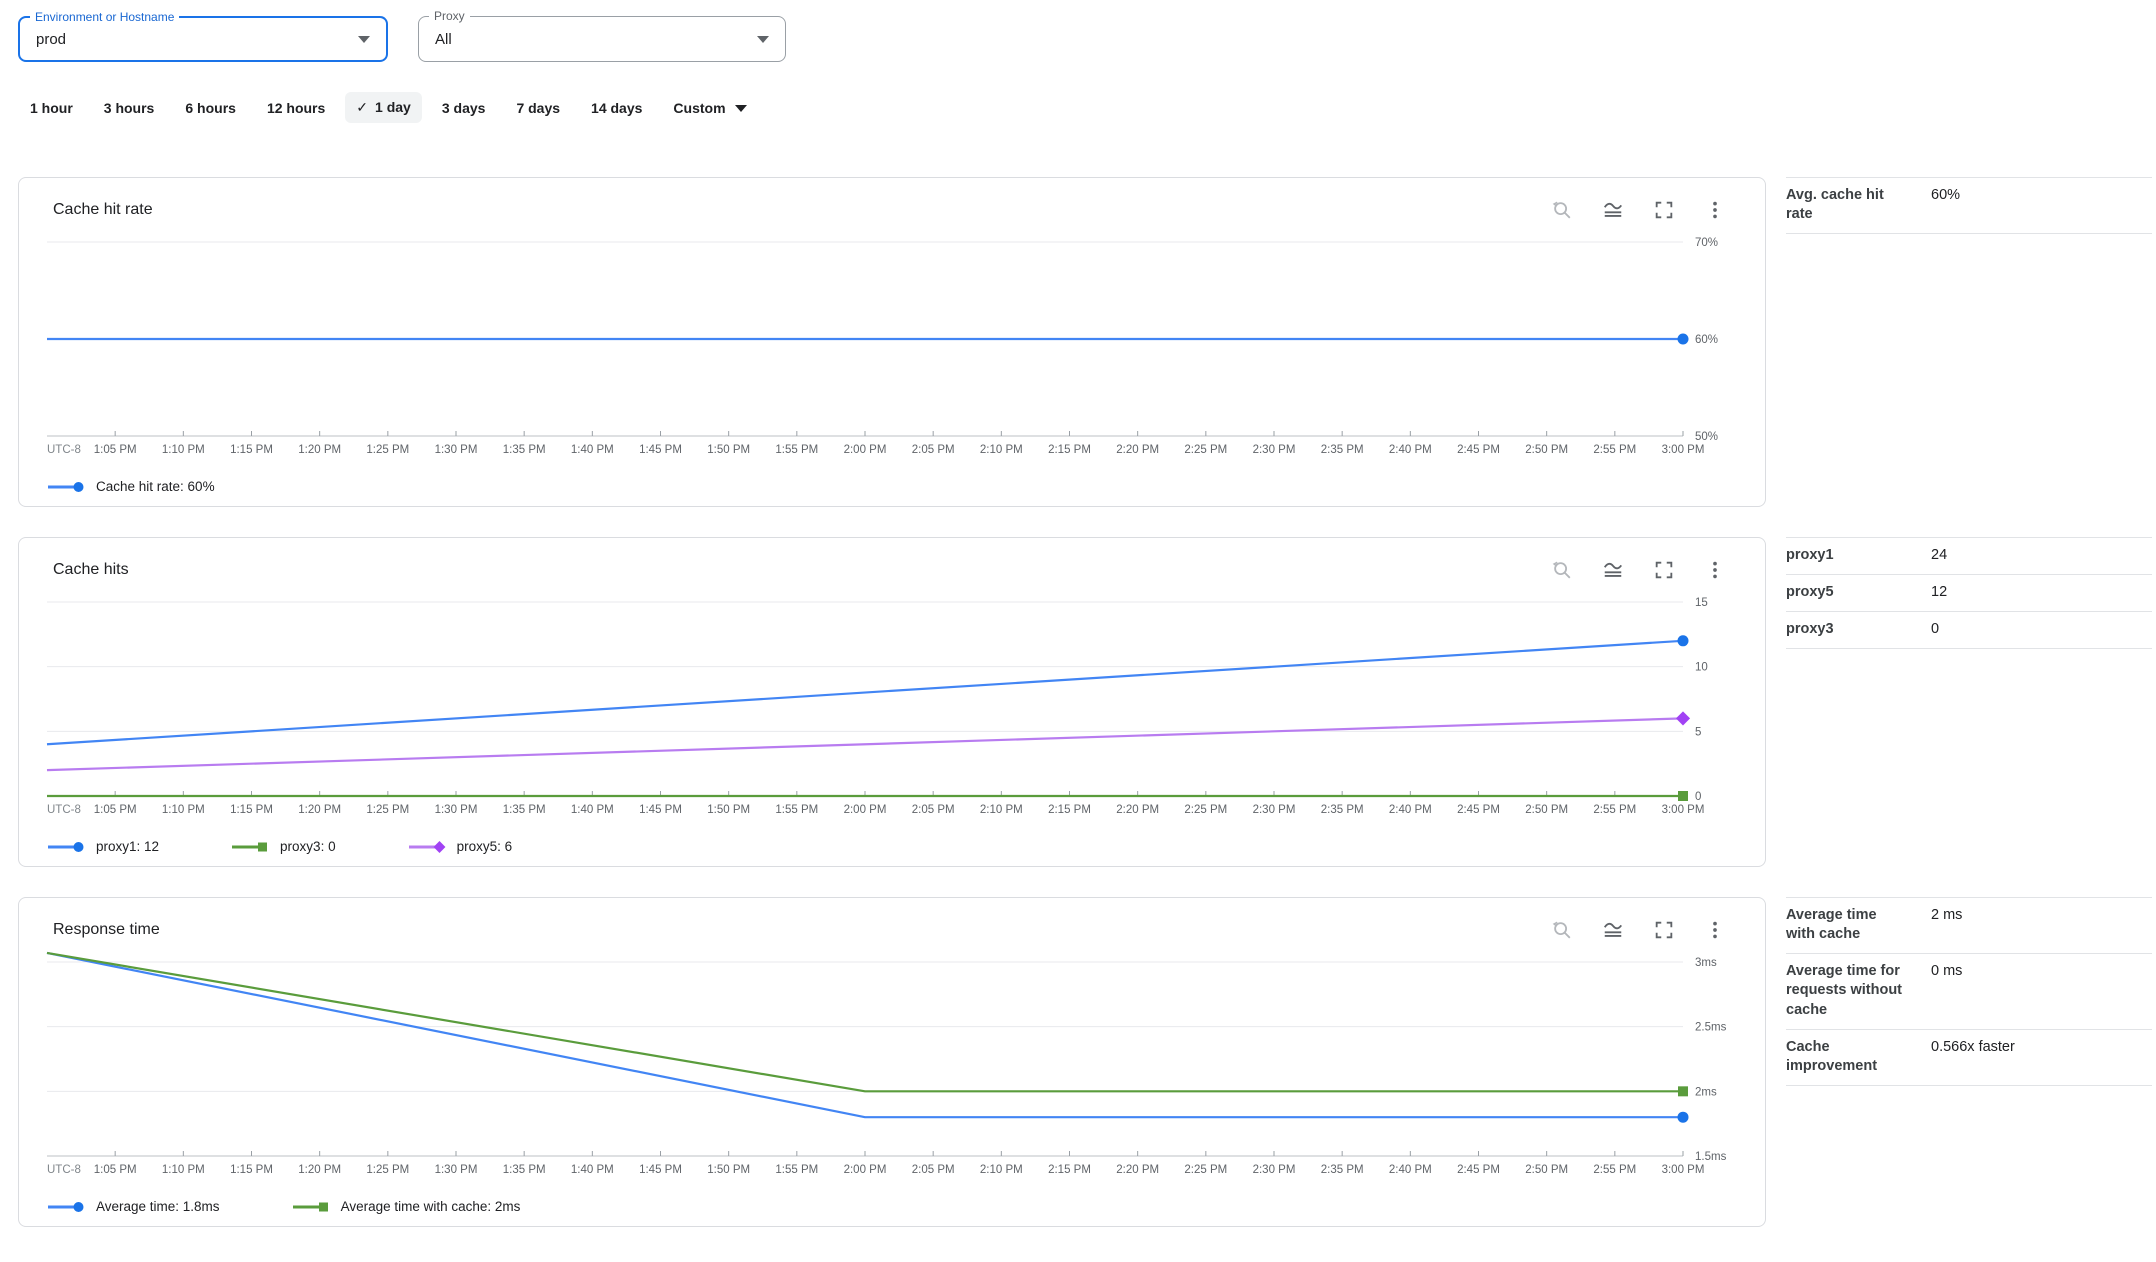 The height and width of the screenshot is (1262, 2156). What do you see at coordinates (296, 107) in the screenshot?
I see `time-range-12-hours: 12 hours` at bounding box center [296, 107].